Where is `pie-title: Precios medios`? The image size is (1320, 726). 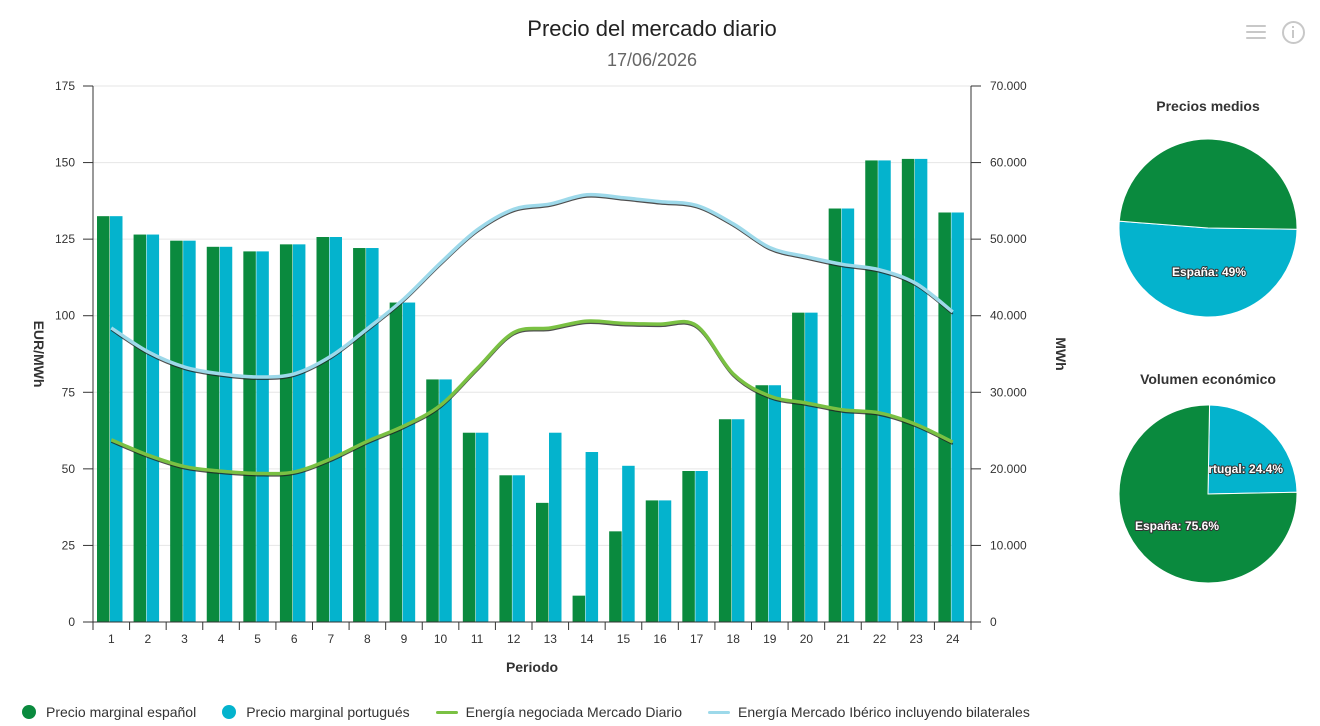
pie-title: Precios medios is located at coordinates (1208, 106).